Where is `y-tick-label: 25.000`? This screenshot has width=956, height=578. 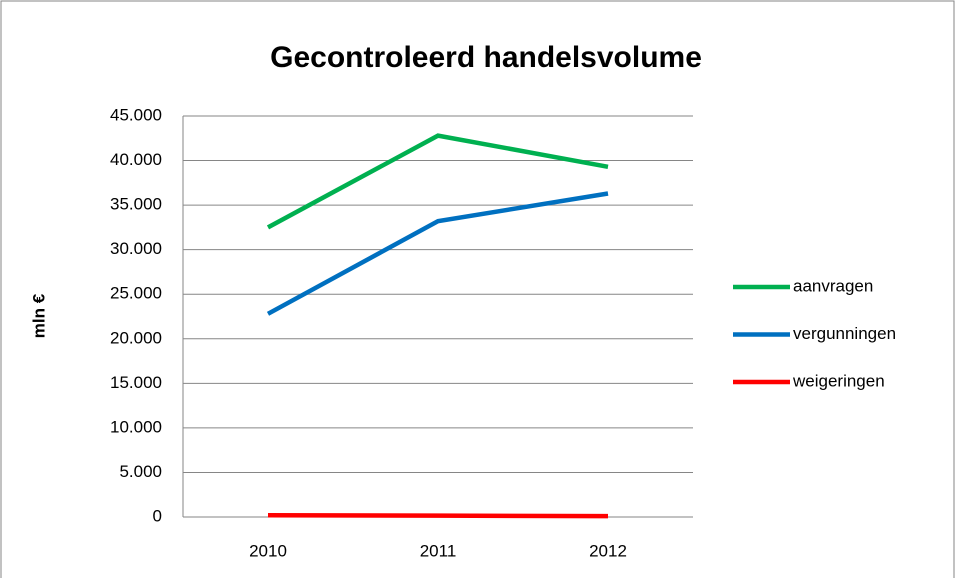
y-tick-label: 25.000 is located at coordinates (136, 293).